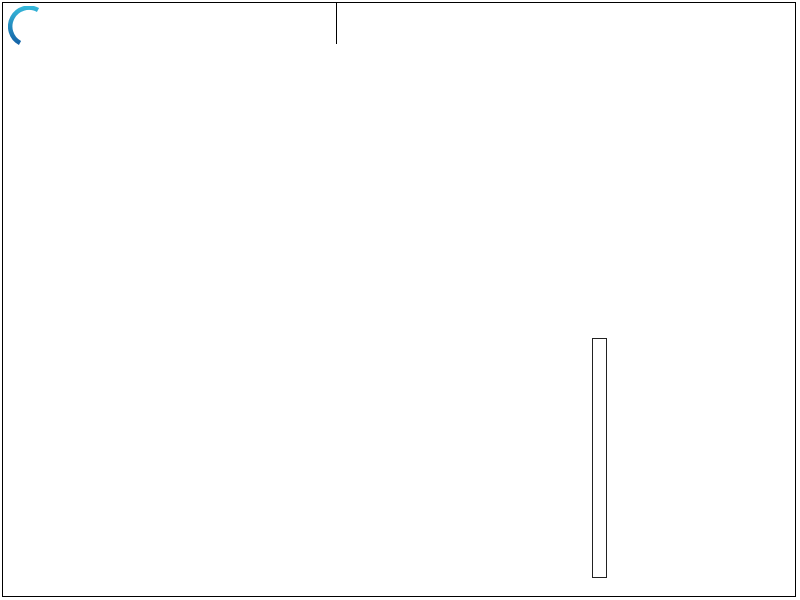 This screenshot has width=800, height=600. I want to click on crescent-logo-icon, so click(24, 25).